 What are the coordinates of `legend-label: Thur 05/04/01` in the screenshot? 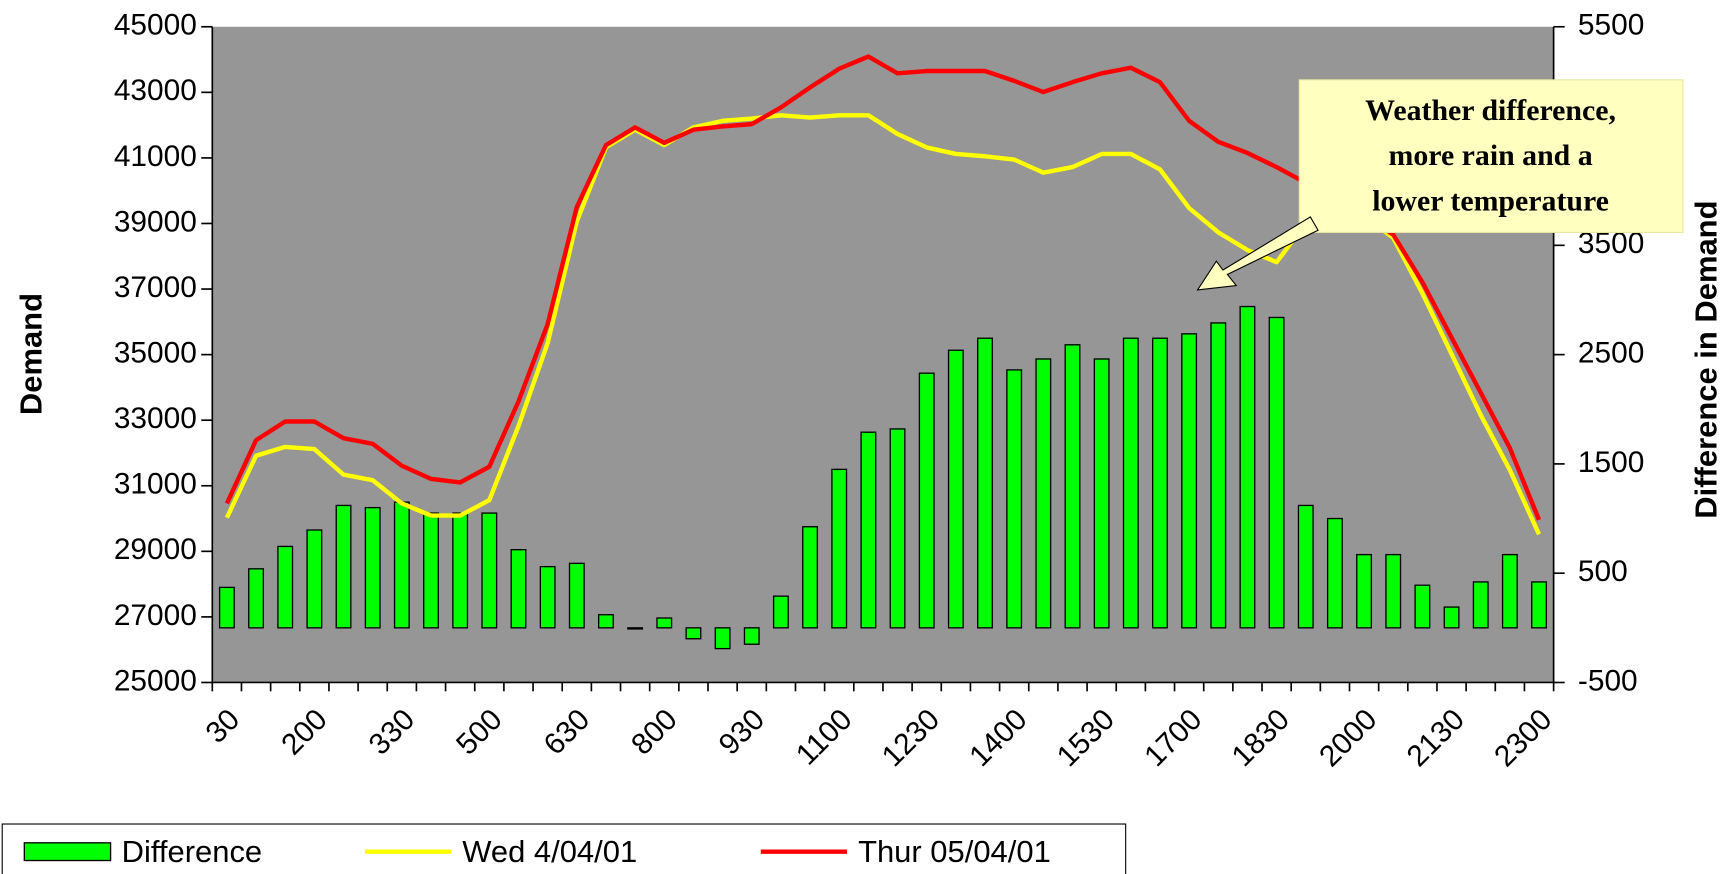 It's located at (954, 851).